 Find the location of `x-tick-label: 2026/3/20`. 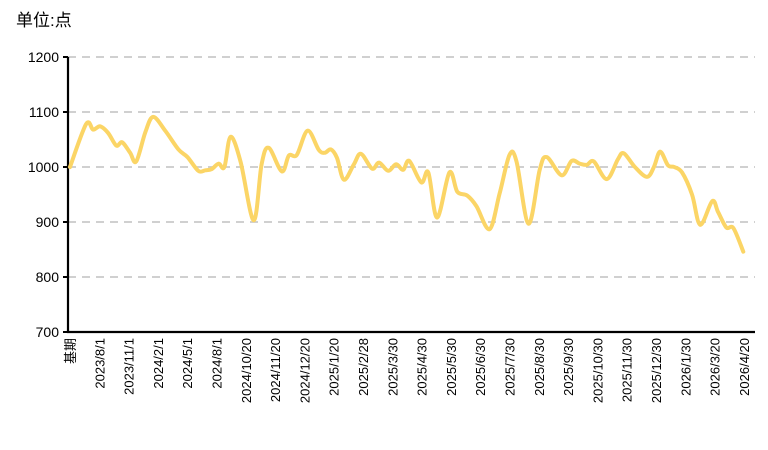

x-tick-label: 2026/3/20 is located at coordinates (715, 367).